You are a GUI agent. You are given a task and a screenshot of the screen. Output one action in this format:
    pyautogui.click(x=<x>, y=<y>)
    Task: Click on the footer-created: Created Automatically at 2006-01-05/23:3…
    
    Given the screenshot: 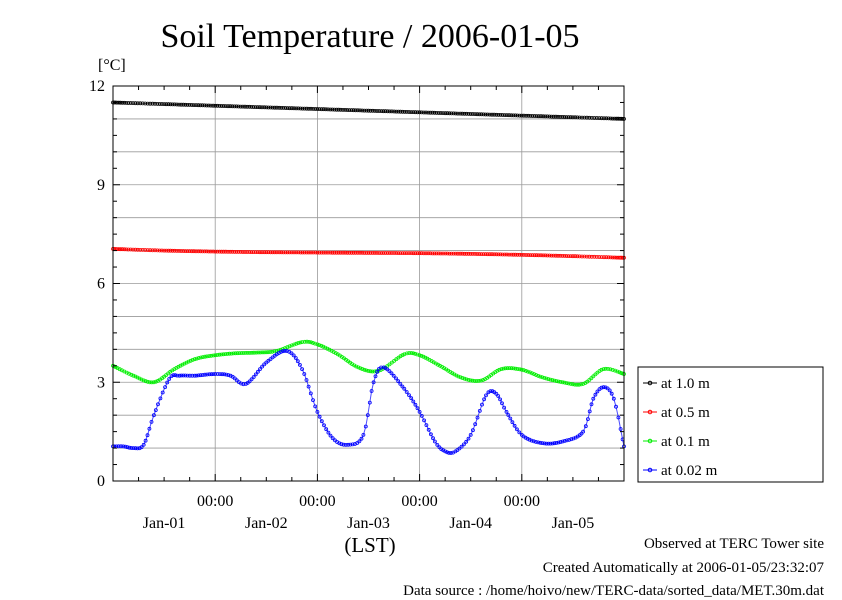 What is the action you would take?
    pyautogui.click(x=683, y=568)
    